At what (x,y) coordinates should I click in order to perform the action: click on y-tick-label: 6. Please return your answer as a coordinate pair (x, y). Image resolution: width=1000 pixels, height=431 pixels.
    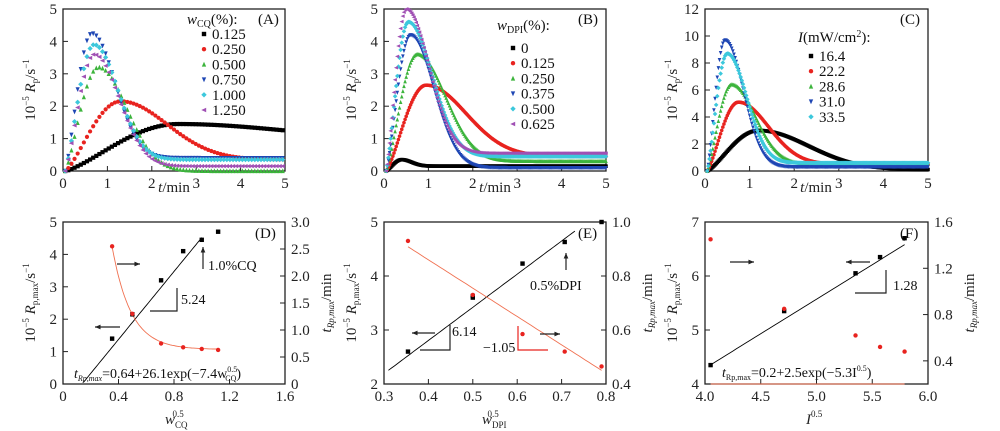
    Looking at the image, I should click on (696, 277).